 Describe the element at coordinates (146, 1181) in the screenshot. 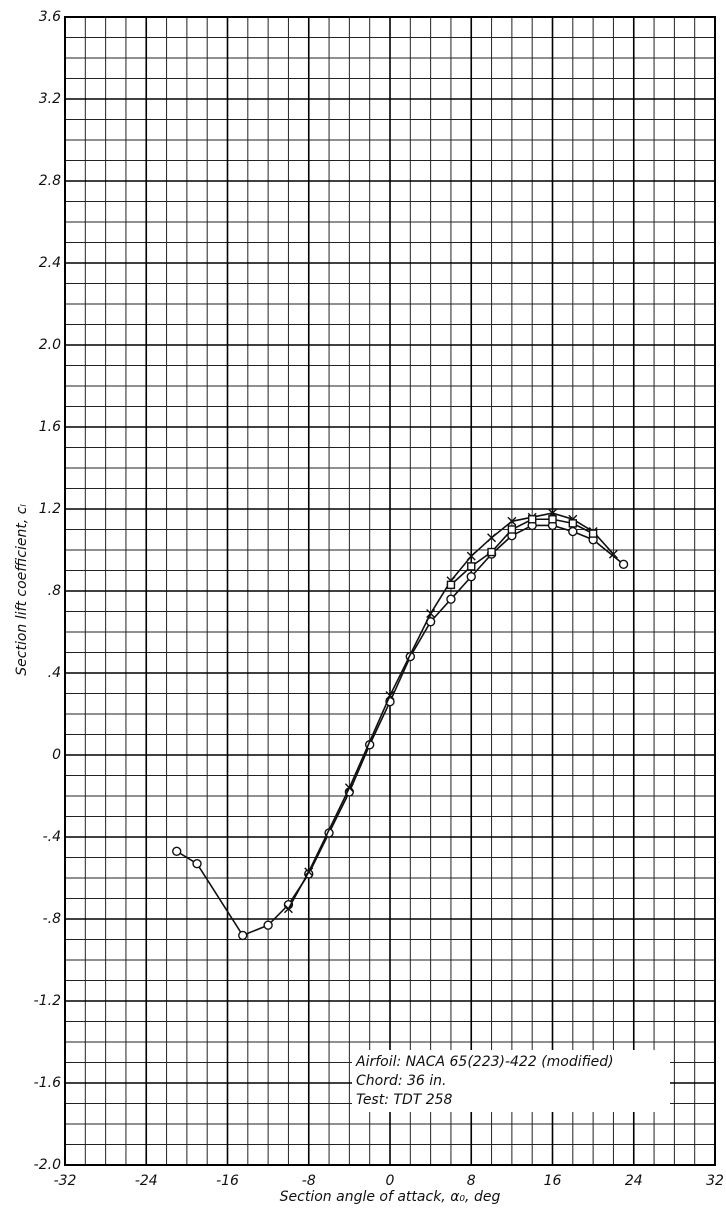

I see `x-tick-label: -24` at that location.